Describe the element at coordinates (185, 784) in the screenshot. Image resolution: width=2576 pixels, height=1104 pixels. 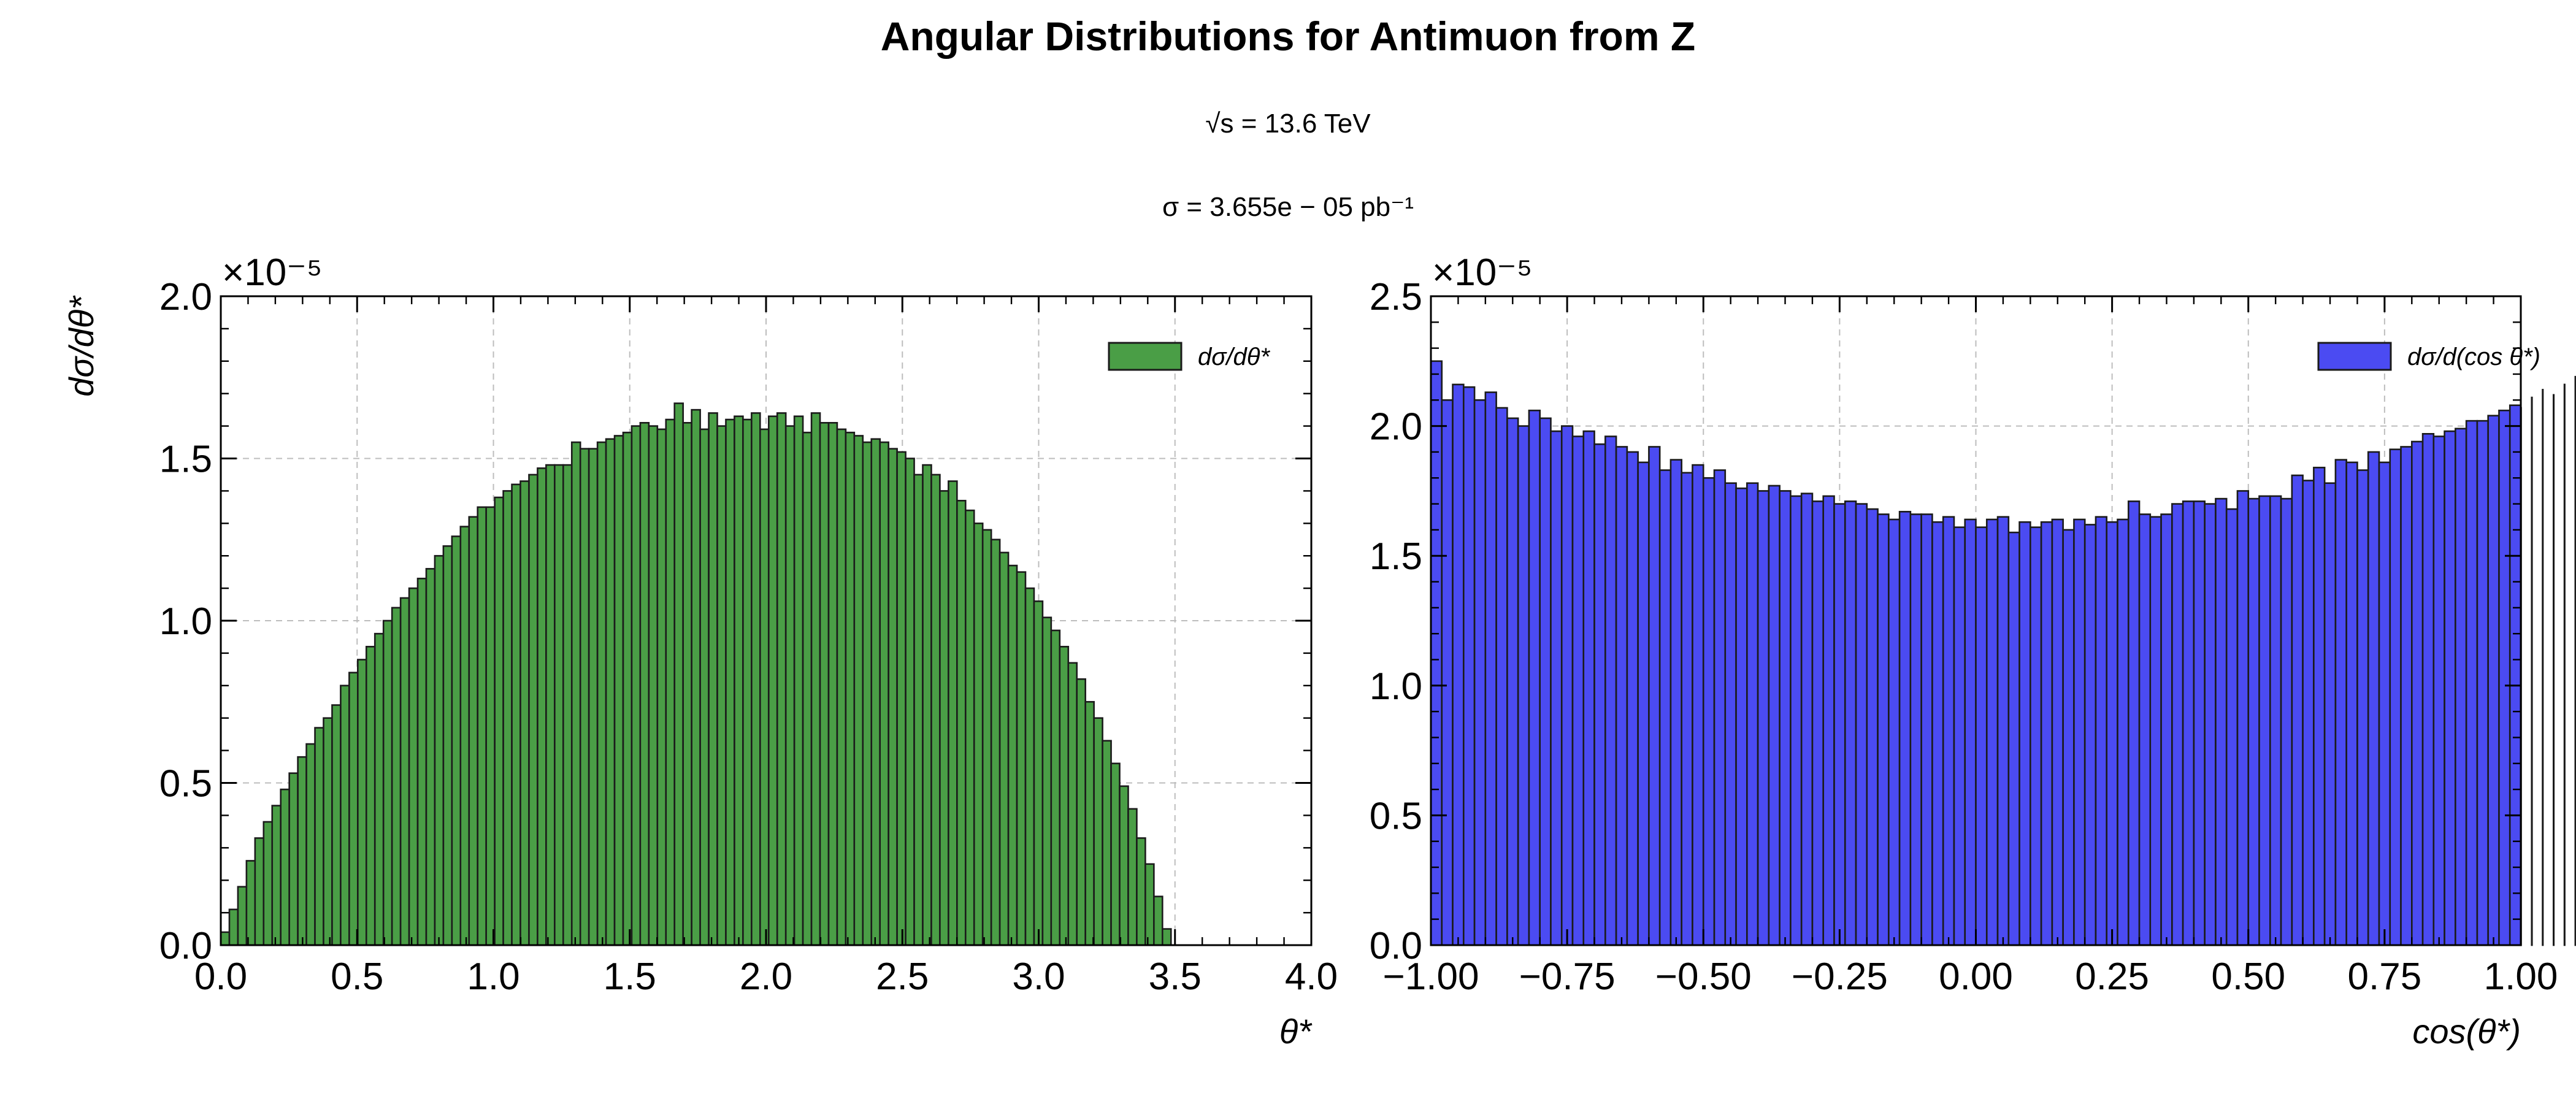
I see `y-tick-label: 0.5` at that location.